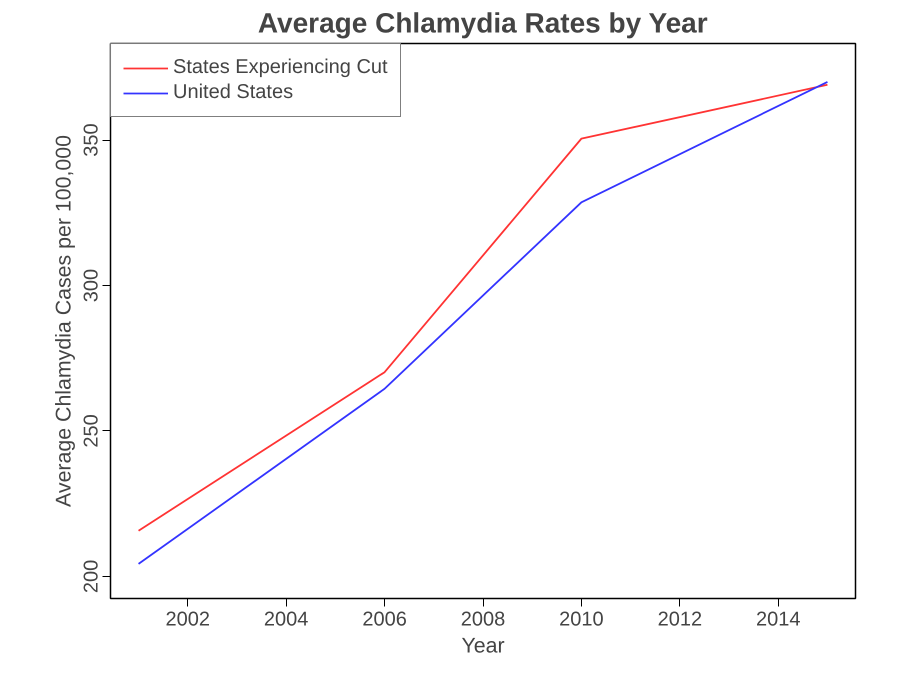  Describe the element at coordinates (778, 619) in the screenshot. I see `x-tick-label: 2014` at that location.